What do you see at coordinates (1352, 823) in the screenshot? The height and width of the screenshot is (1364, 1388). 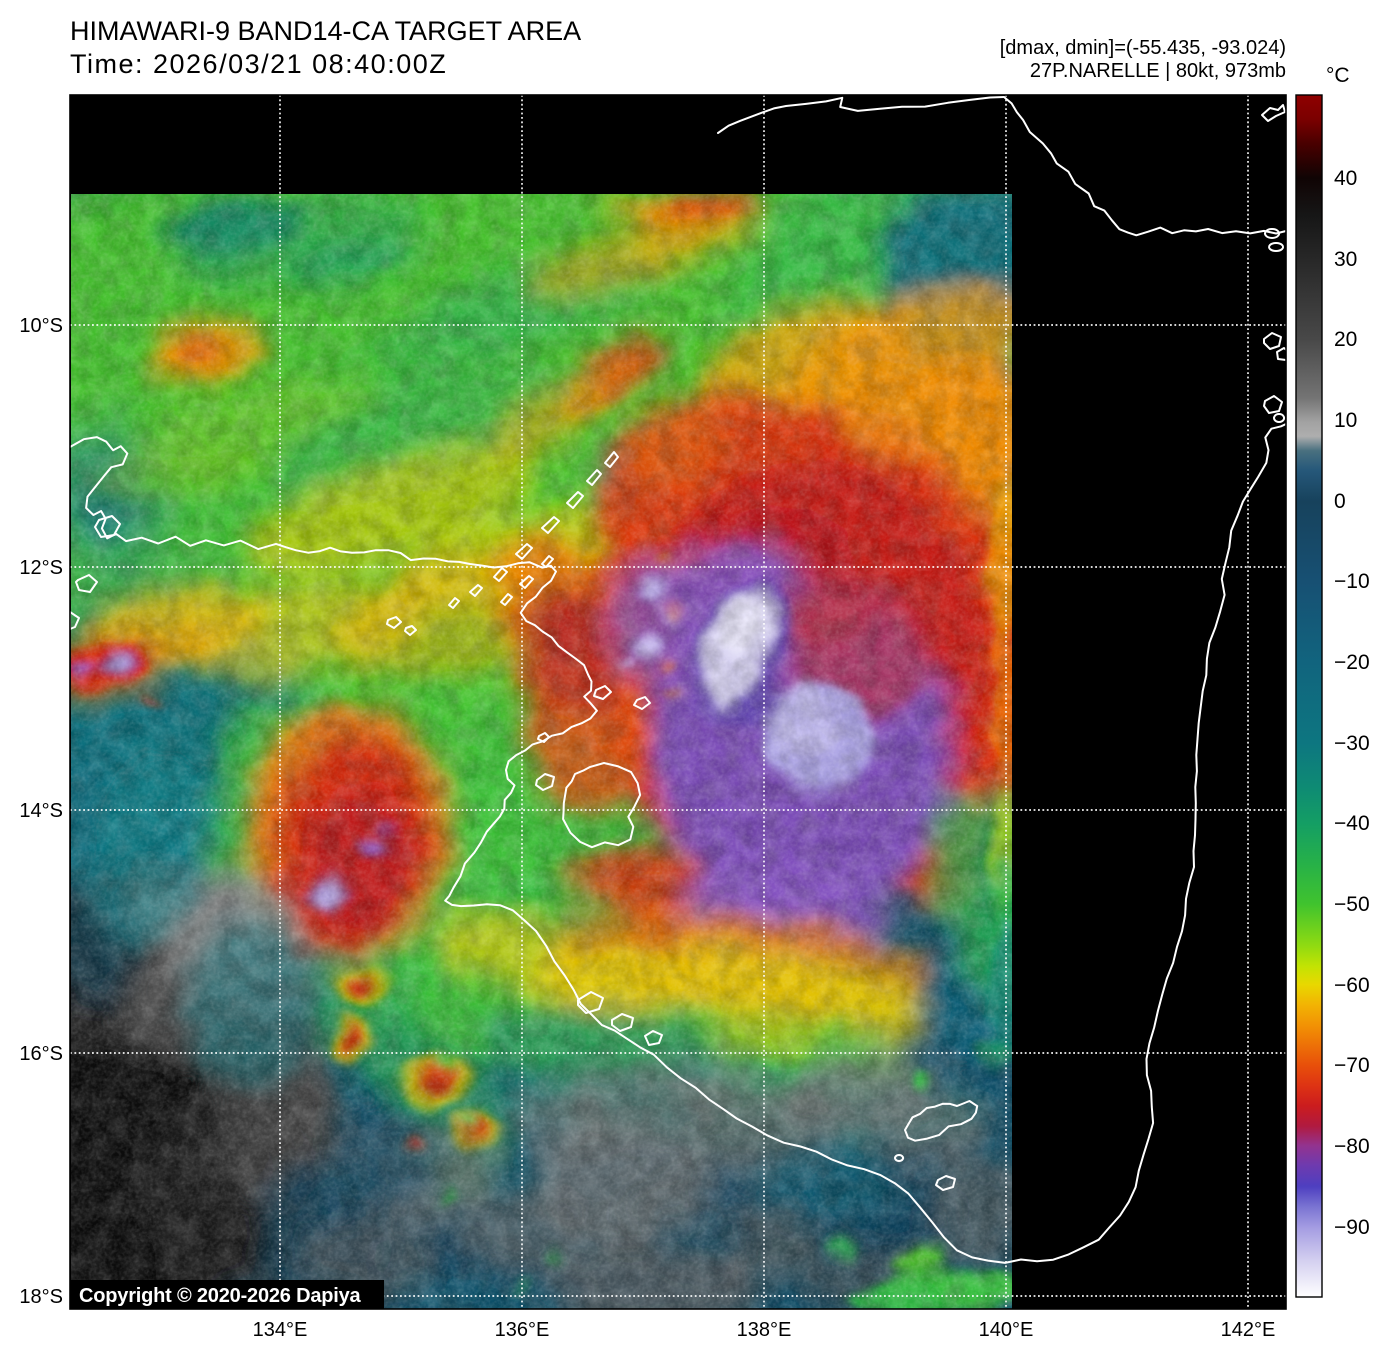 I see `svg-text: −40` at bounding box center [1352, 823].